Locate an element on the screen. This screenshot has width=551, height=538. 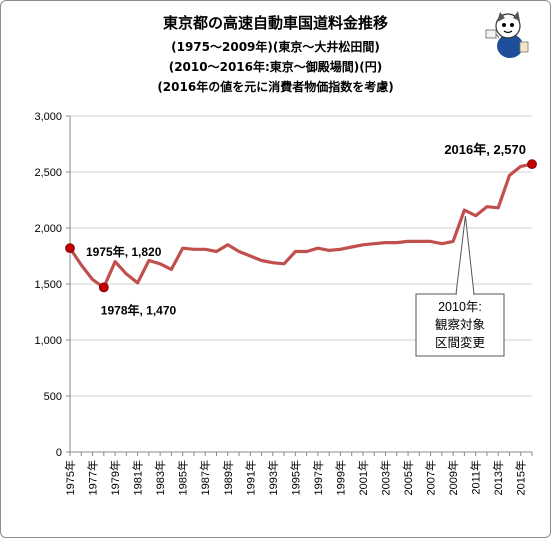
data-label: 2016年, 2,570 is located at coordinates (485, 149).